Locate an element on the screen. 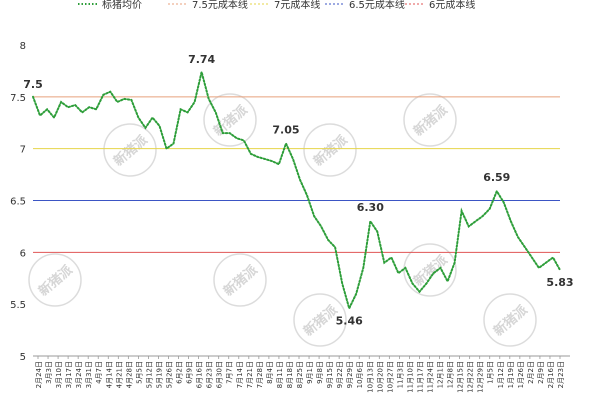 The image size is (600, 400). x-tick-label: 5月12日 is located at coordinates (149, 374).